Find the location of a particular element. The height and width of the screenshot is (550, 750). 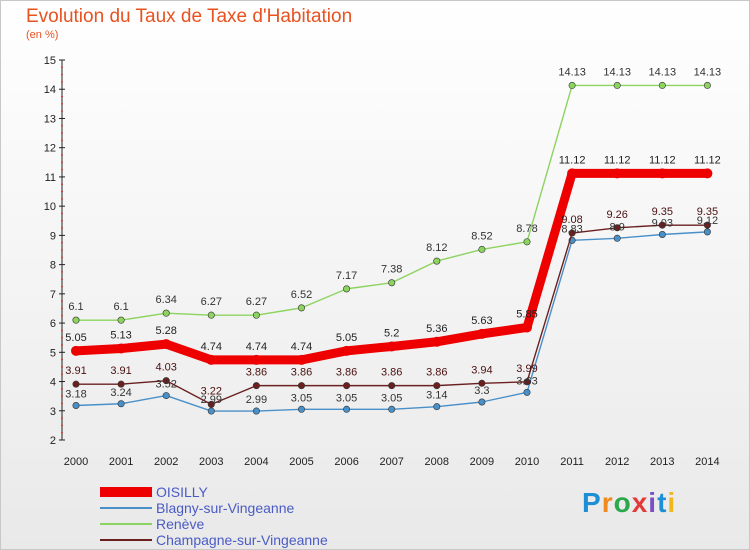

x-tick-label: 2010 is located at coordinates (527, 462).